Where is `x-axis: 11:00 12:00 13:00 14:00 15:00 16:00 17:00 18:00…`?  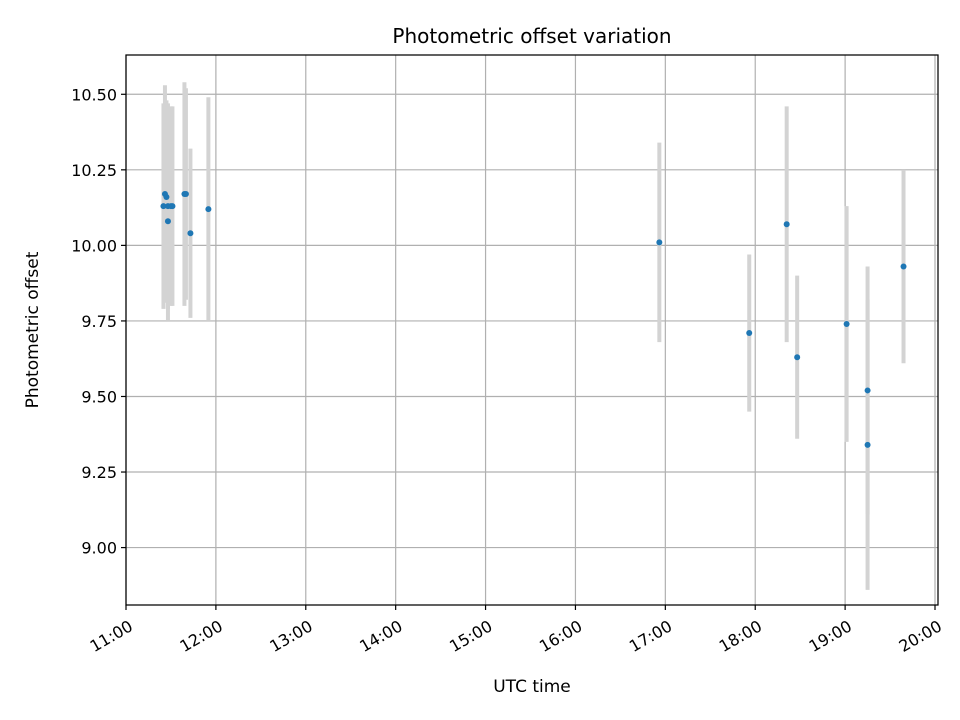
x-axis: 11:00 12:00 13:00 14:00 15:00 16:00 17:00 18:00… is located at coordinates (516, 630).